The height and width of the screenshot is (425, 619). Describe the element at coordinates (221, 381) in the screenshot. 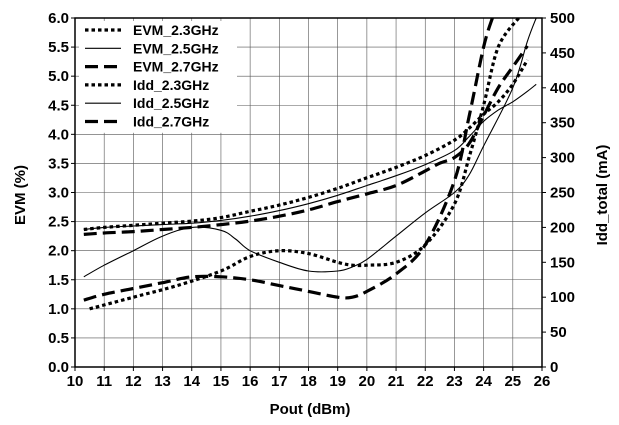

I see `x-tick-label: 15` at that location.